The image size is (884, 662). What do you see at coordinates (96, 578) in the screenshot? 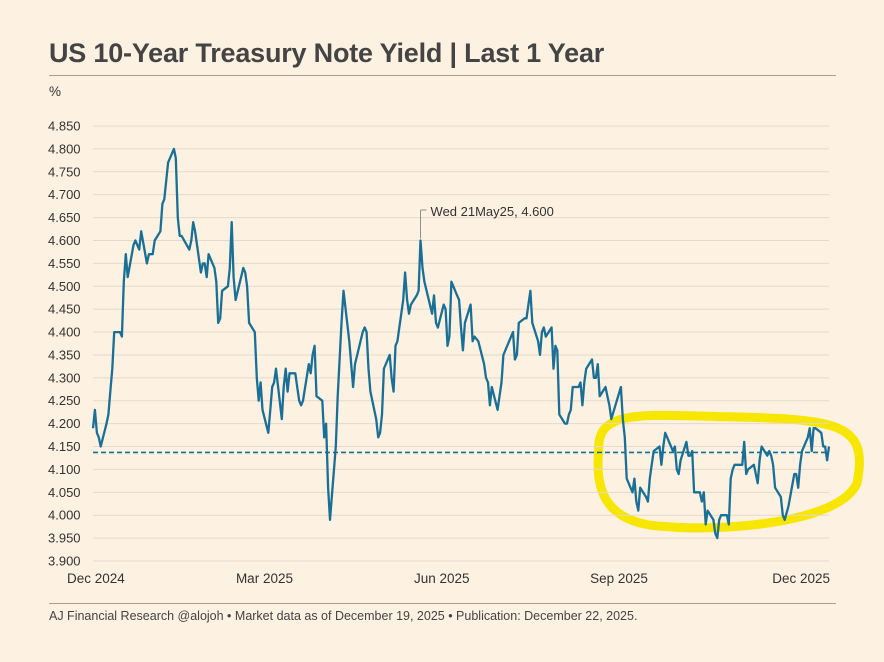
I see `x-tick-label: Dec 2024` at bounding box center [96, 578].